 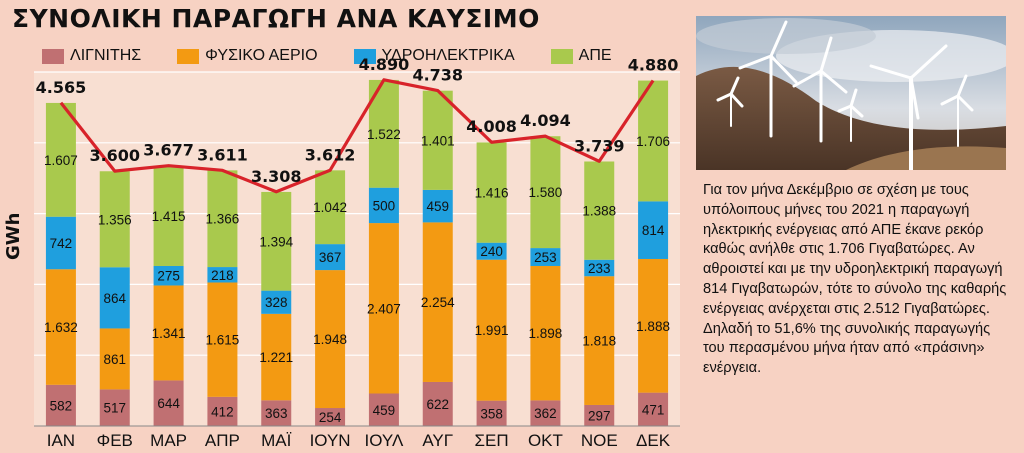 I want to click on legend-label-gas: ΦΥΣΙΚΟ ΑΕΡΙΟ, so click(x=261, y=55).